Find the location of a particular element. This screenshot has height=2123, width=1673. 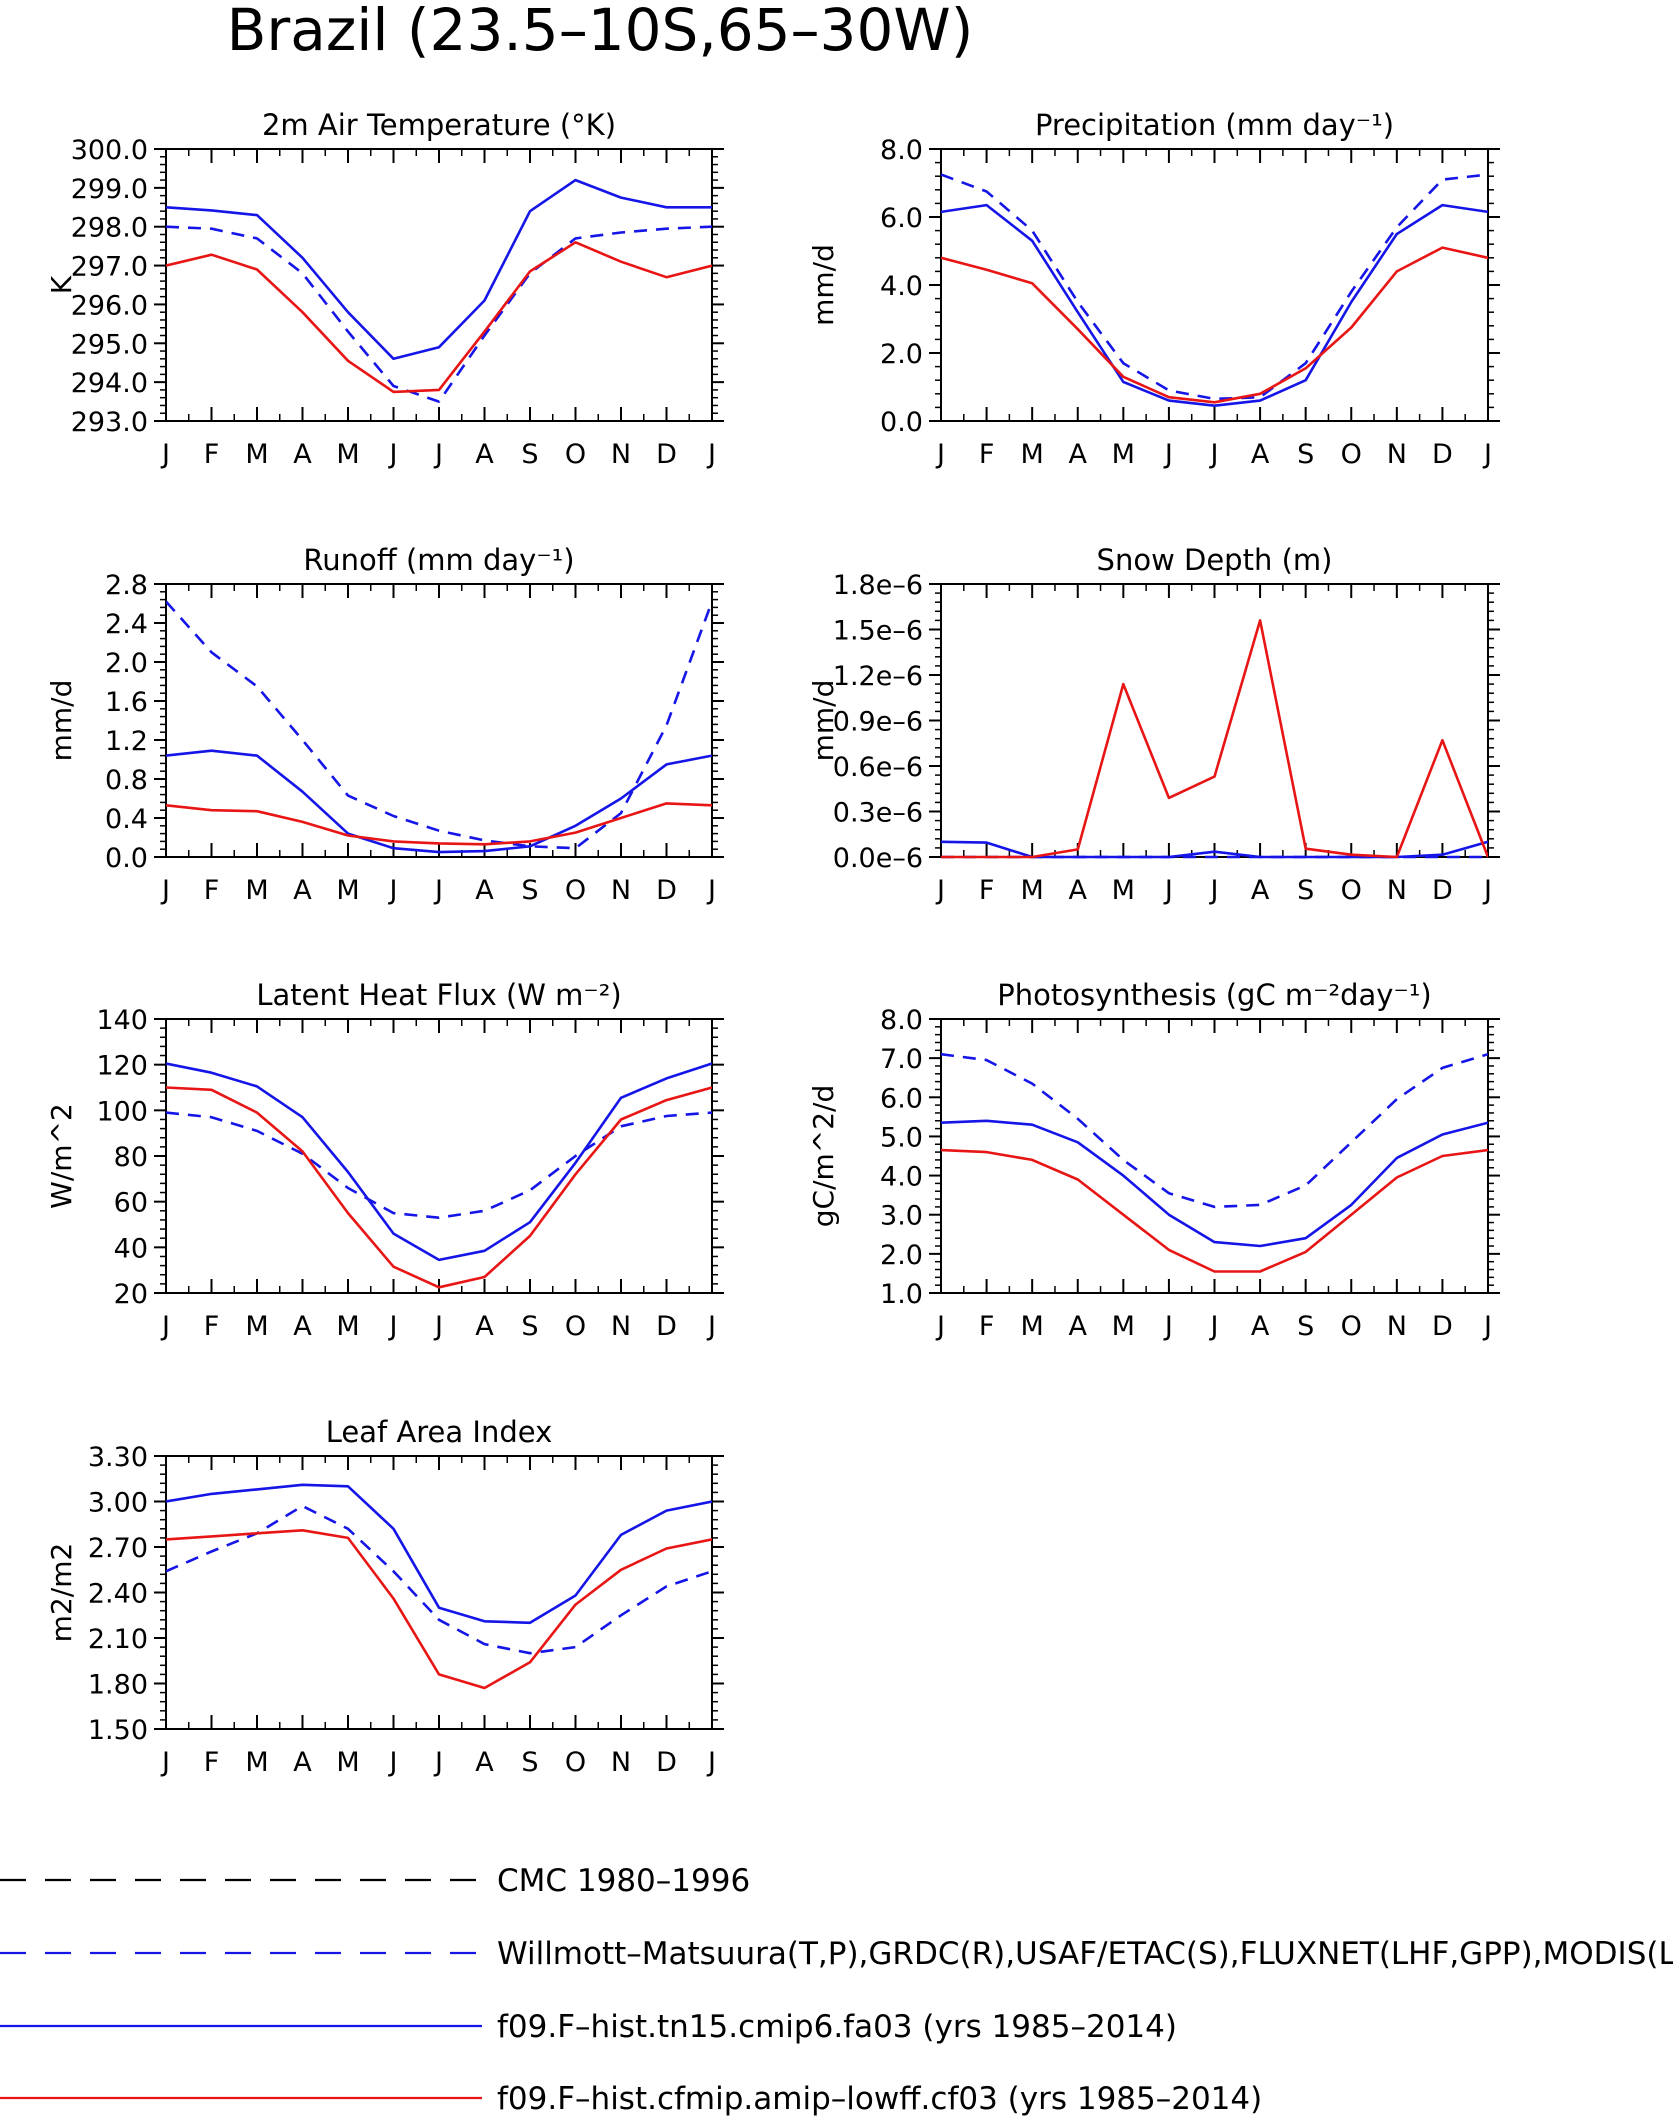

y-tick-label: 0.0 is located at coordinates (901, 422).